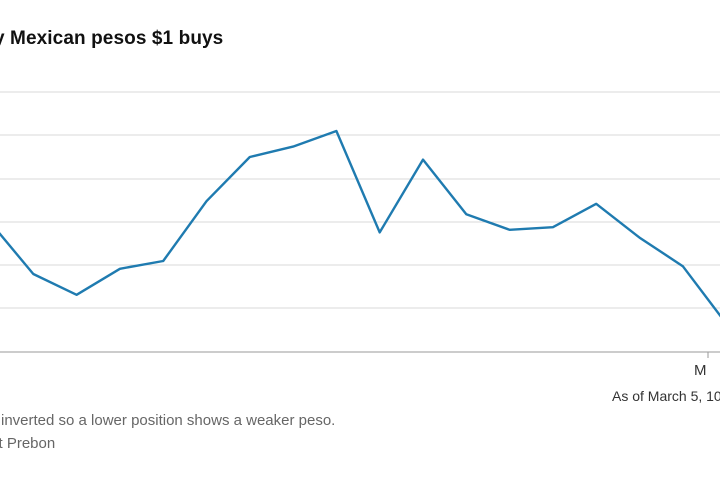  Describe the element at coordinates (700, 370) in the screenshot. I see `x-tick-label: M` at that location.